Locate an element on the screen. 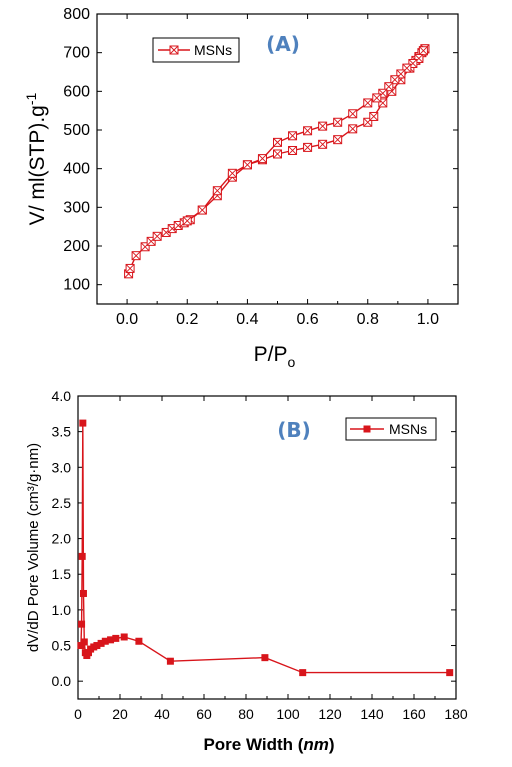  legend-marker is located at coordinates (367, 429).